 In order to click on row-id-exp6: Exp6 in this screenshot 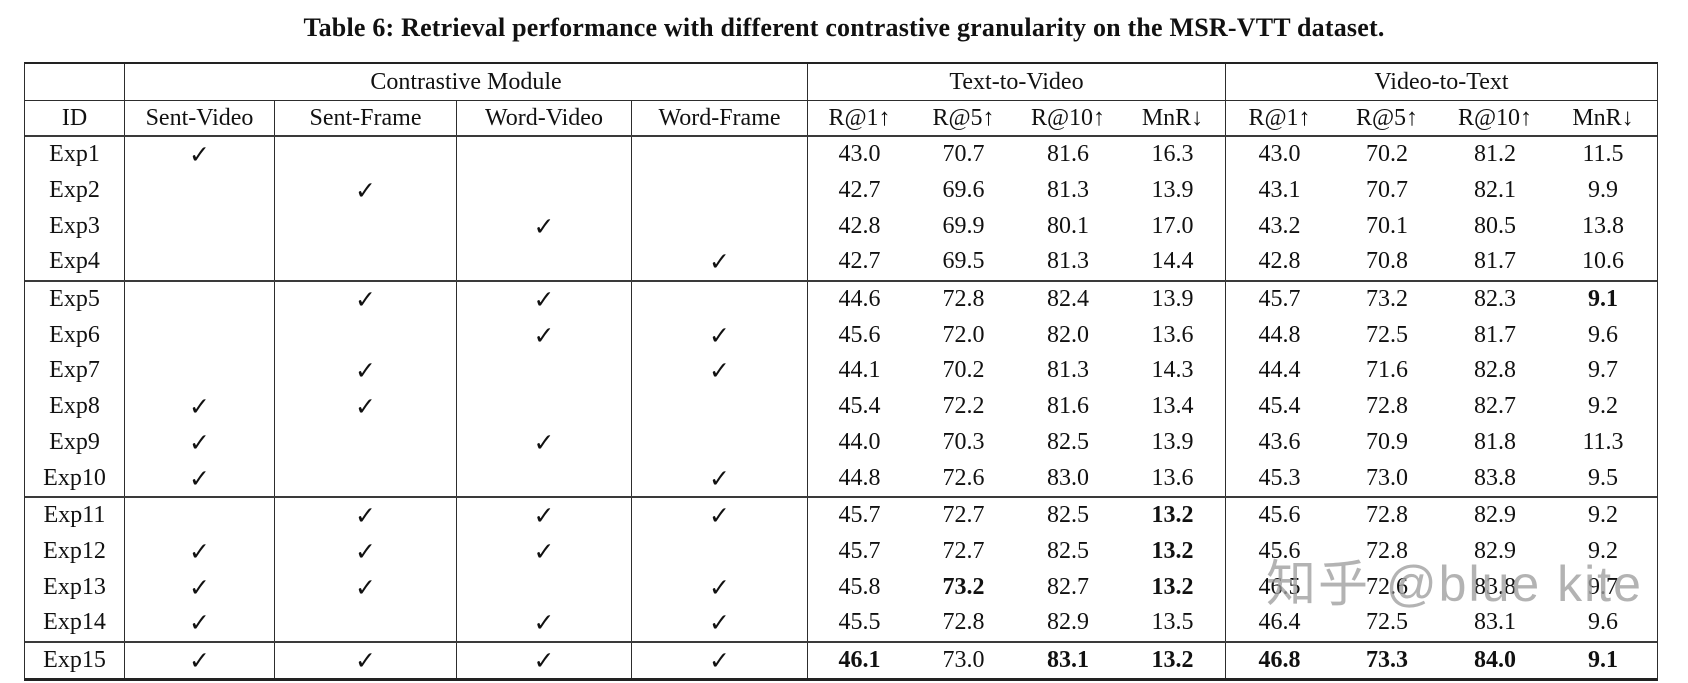, I will do `click(74, 334)`.